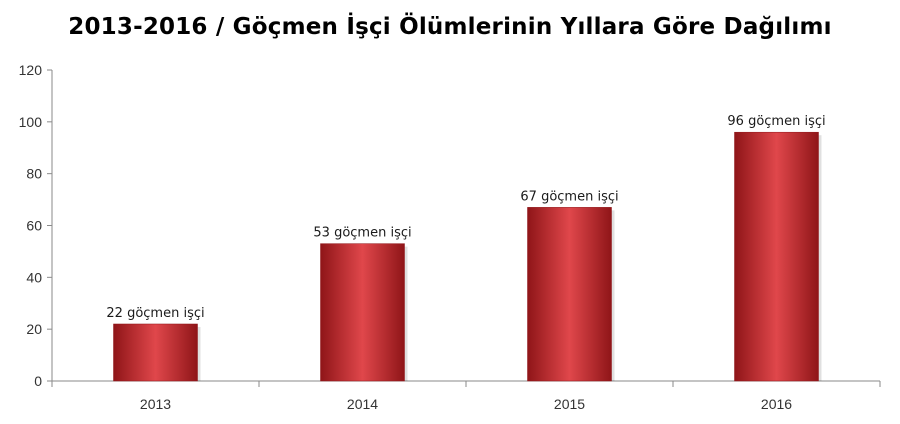 This screenshot has width=900, height=424. Describe the element at coordinates (34, 226) in the screenshot. I see `y-tick-label: 60` at that location.